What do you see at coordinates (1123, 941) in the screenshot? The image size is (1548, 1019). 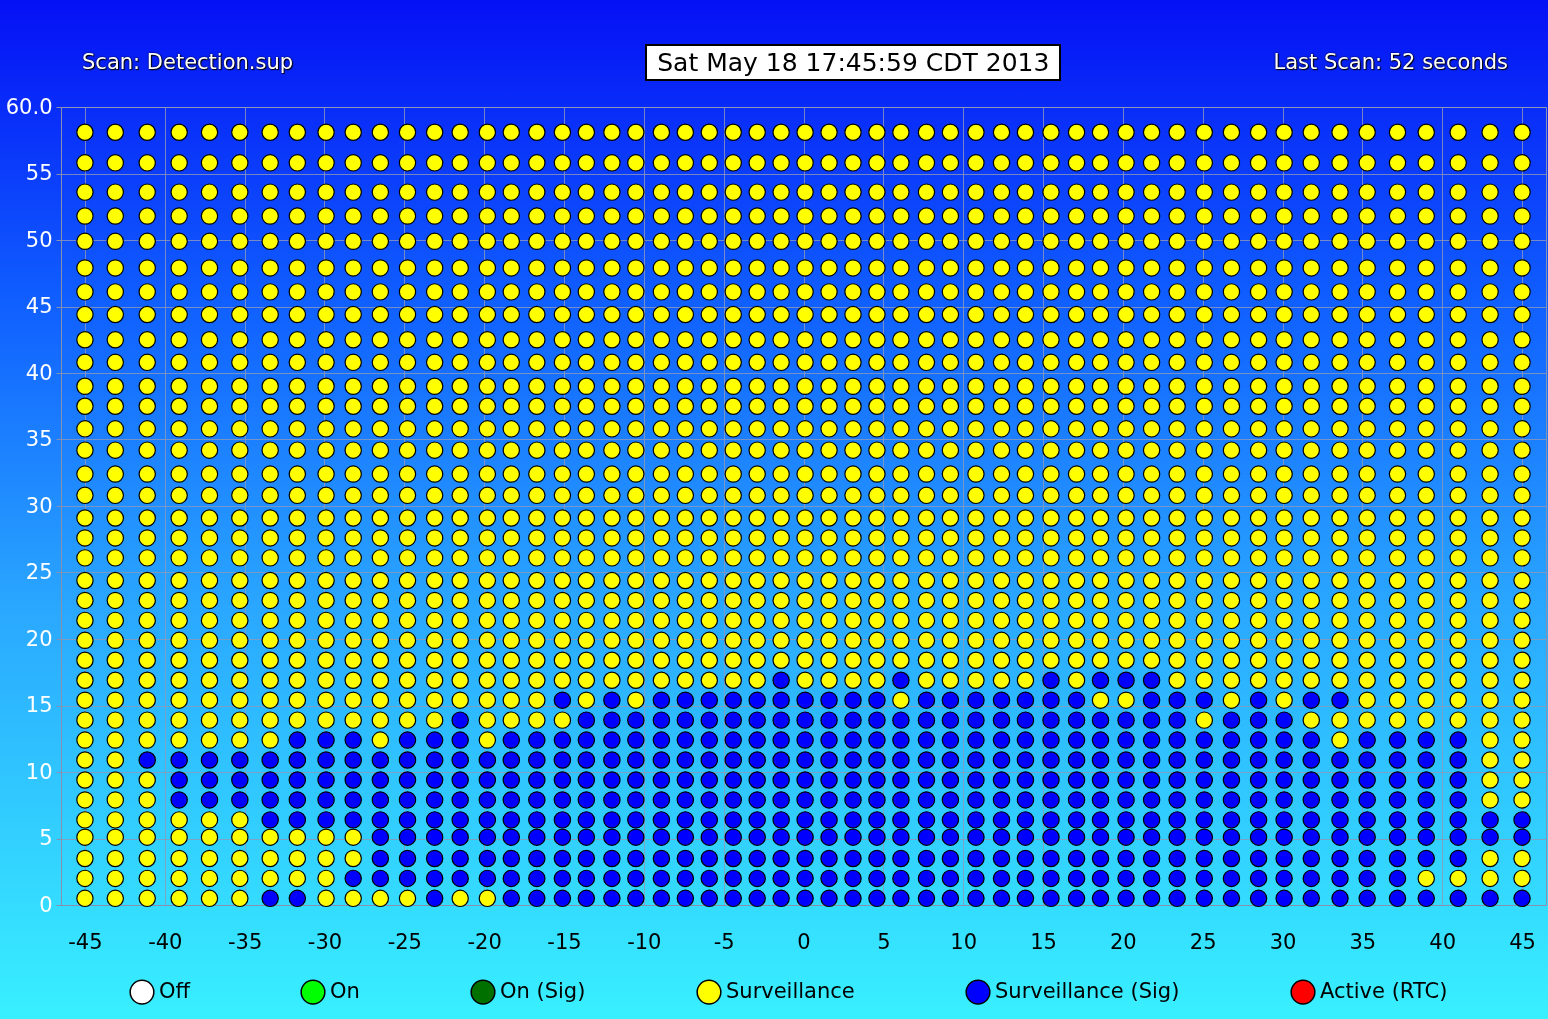 I see `x-tick-label: 20` at bounding box center [1123, 941].